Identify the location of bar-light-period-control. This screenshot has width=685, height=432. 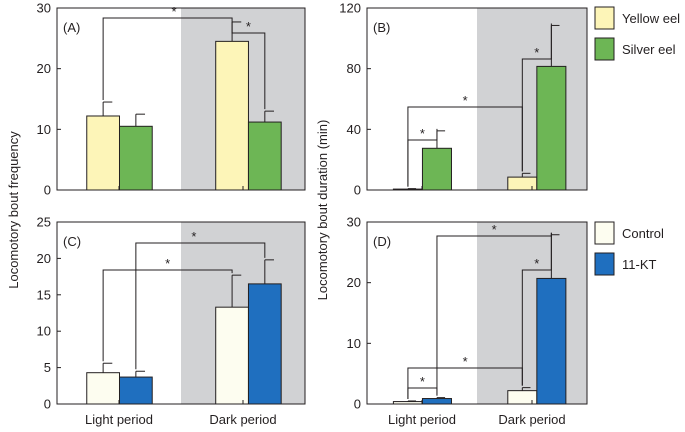
(103, 388).